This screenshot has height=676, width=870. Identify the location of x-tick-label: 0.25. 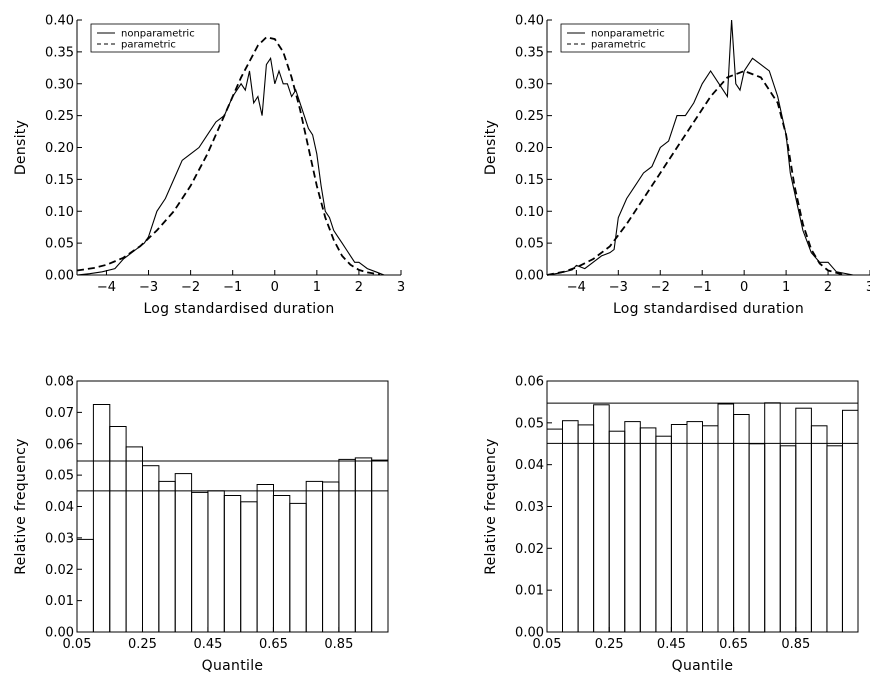
(142, 644).